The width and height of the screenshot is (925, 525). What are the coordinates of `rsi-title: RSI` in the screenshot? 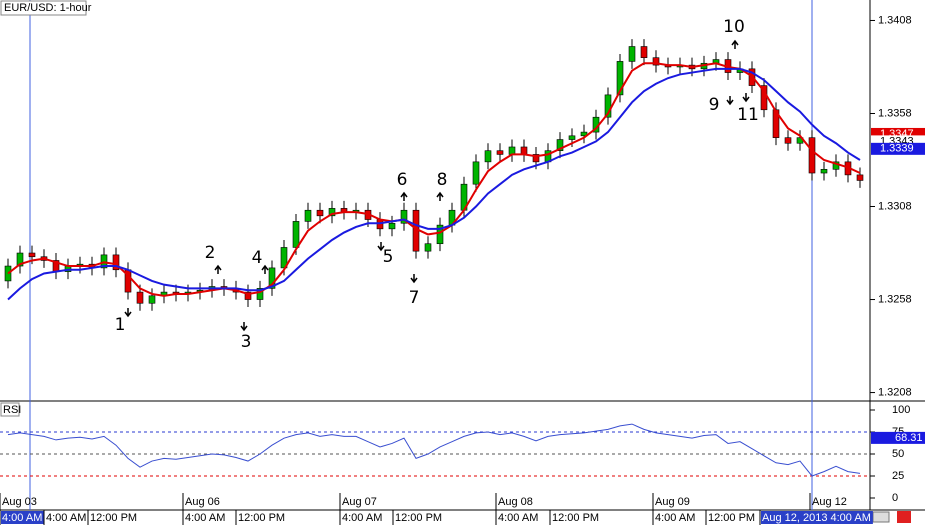 It's located at (12, 410).